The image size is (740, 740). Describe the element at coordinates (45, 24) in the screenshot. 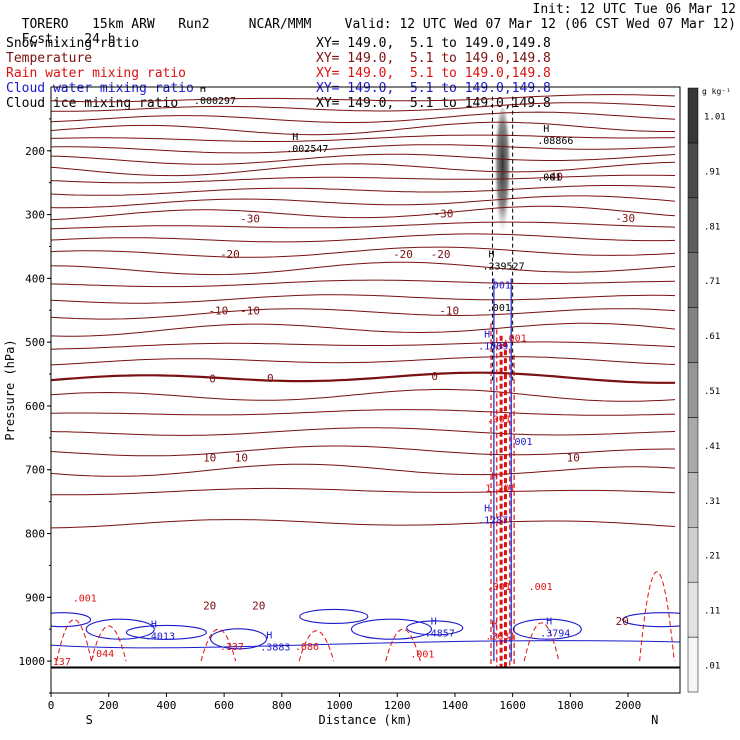

I see `model-name: TORERO` at that location.